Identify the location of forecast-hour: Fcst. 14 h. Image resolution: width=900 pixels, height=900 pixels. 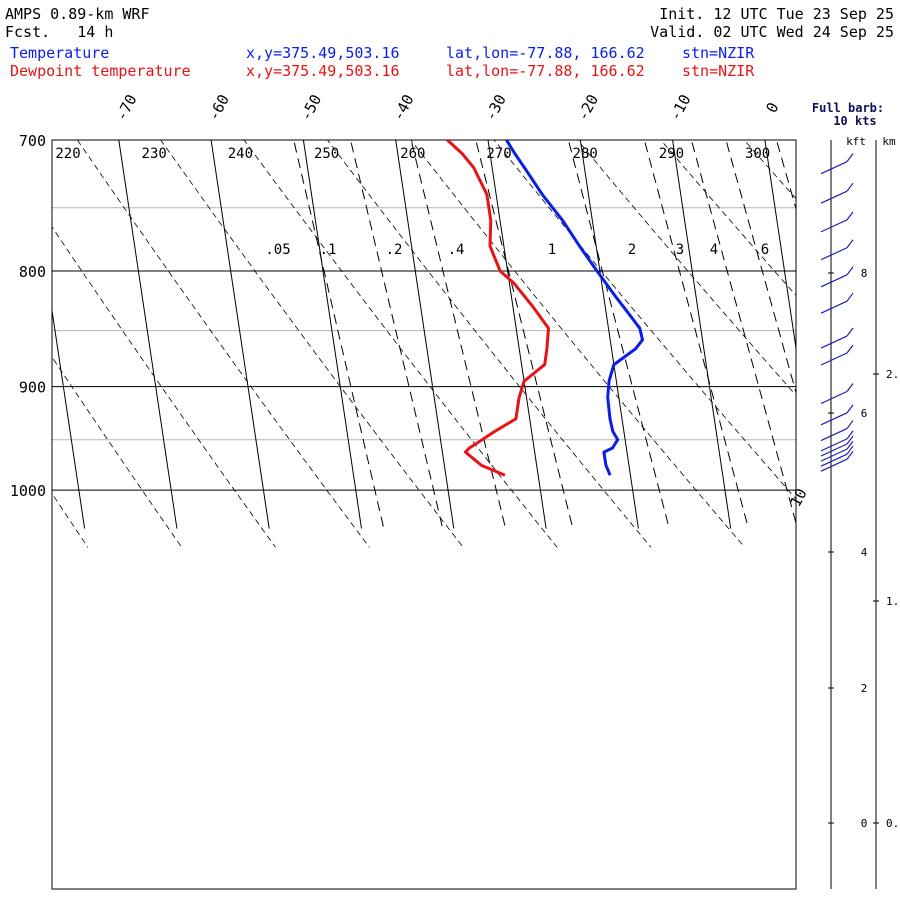
(59, 32).